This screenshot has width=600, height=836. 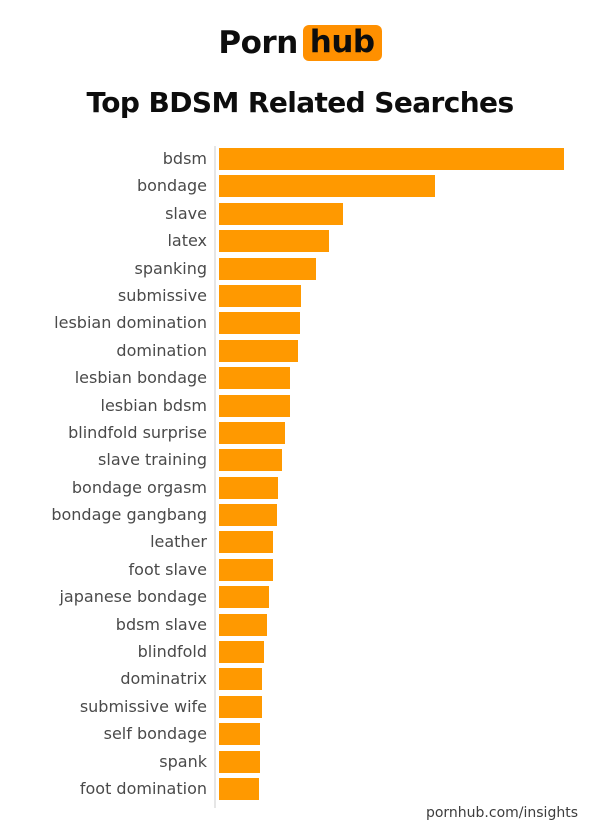 What do you see at coordinates (140, 378) in the screenshot?
I see `category-label: lesbian bondage` at bounding box center [140, 378].